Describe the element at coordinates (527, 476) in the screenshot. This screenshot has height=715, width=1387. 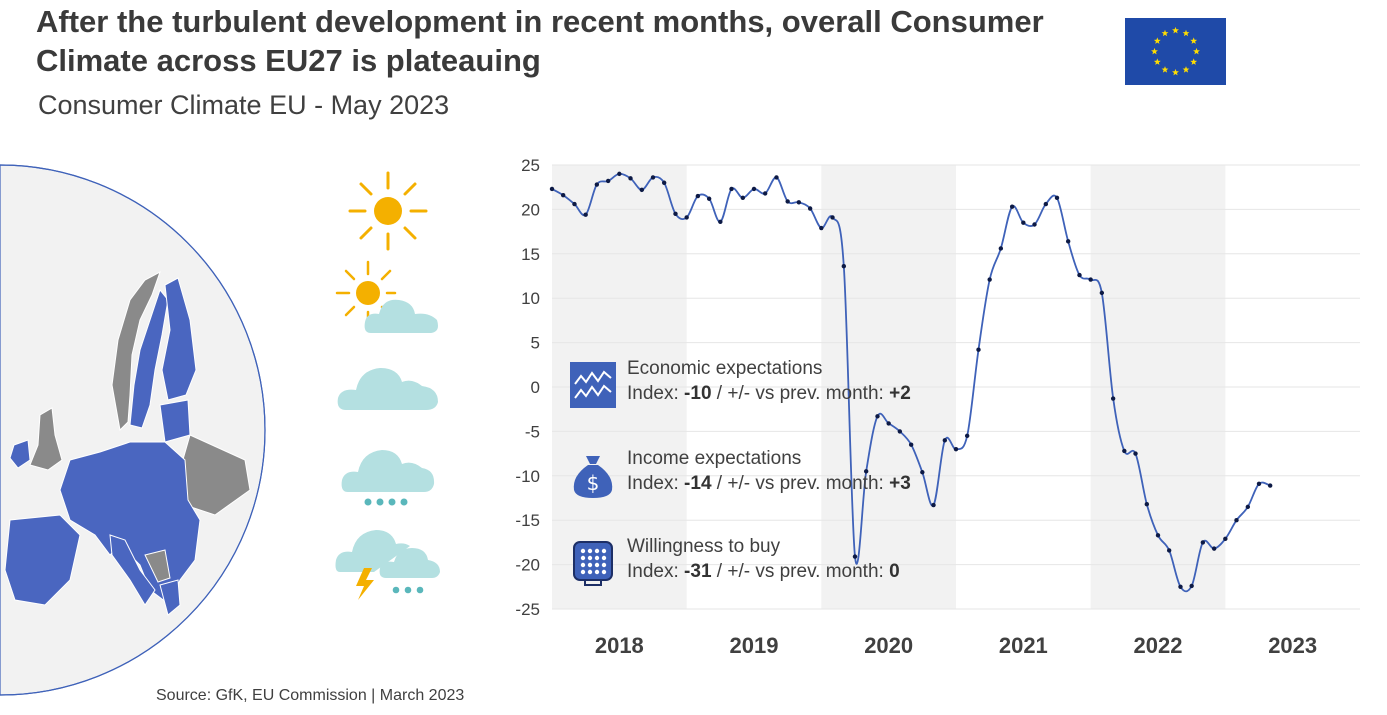
I see `y-tick-label: -10` at that location.